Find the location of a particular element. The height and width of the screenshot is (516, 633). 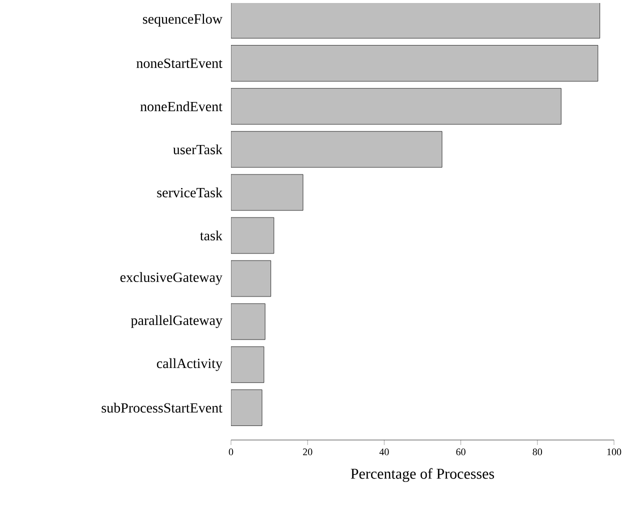

y-tick-label: subProcessStartEvent is located at coordinates (162, 407).